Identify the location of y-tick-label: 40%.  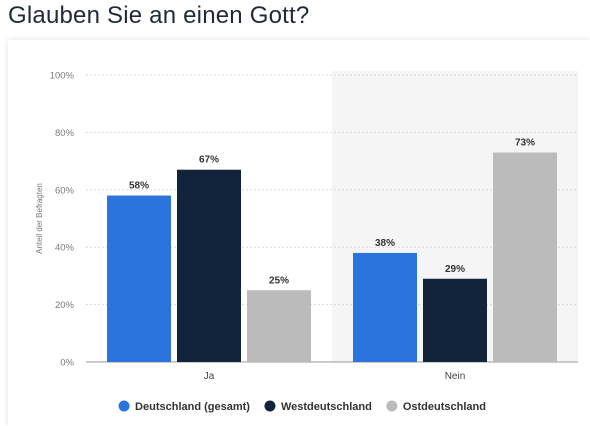
(65, 248).